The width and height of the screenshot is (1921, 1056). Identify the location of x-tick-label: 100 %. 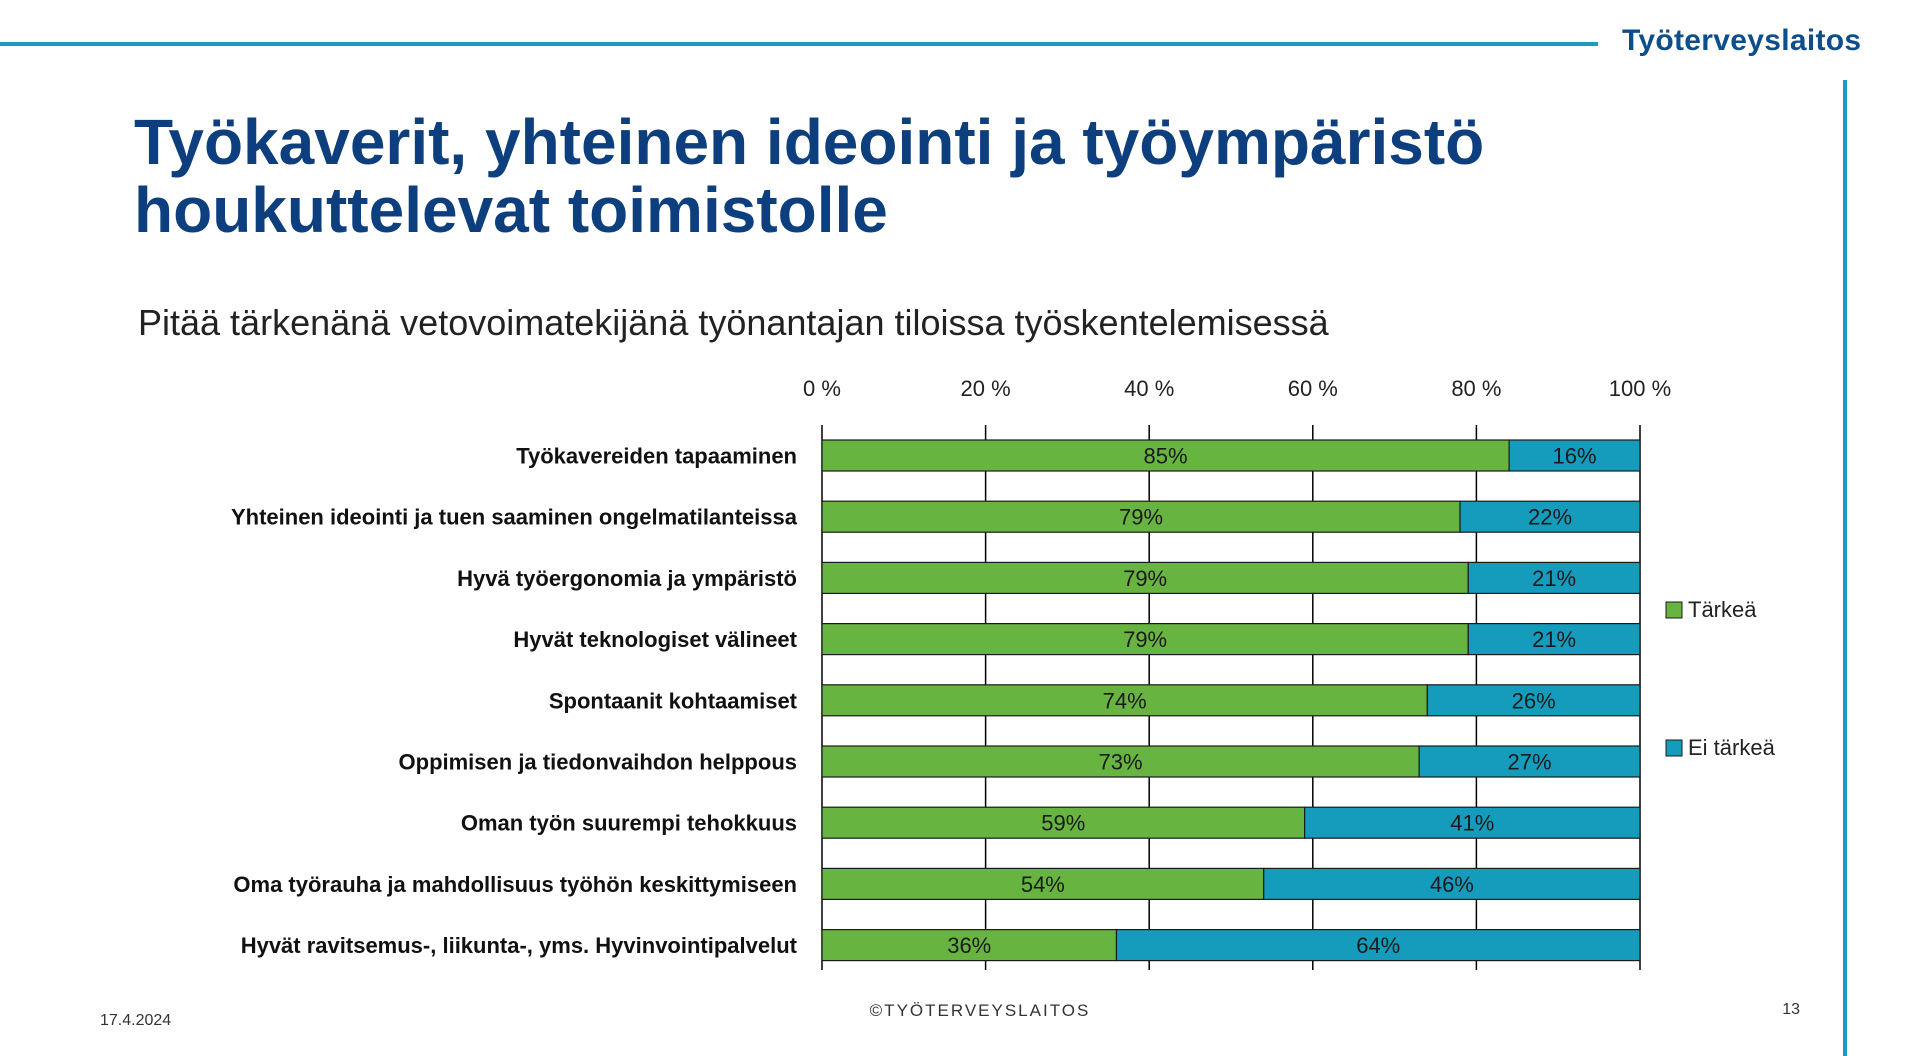
(1640, 388).